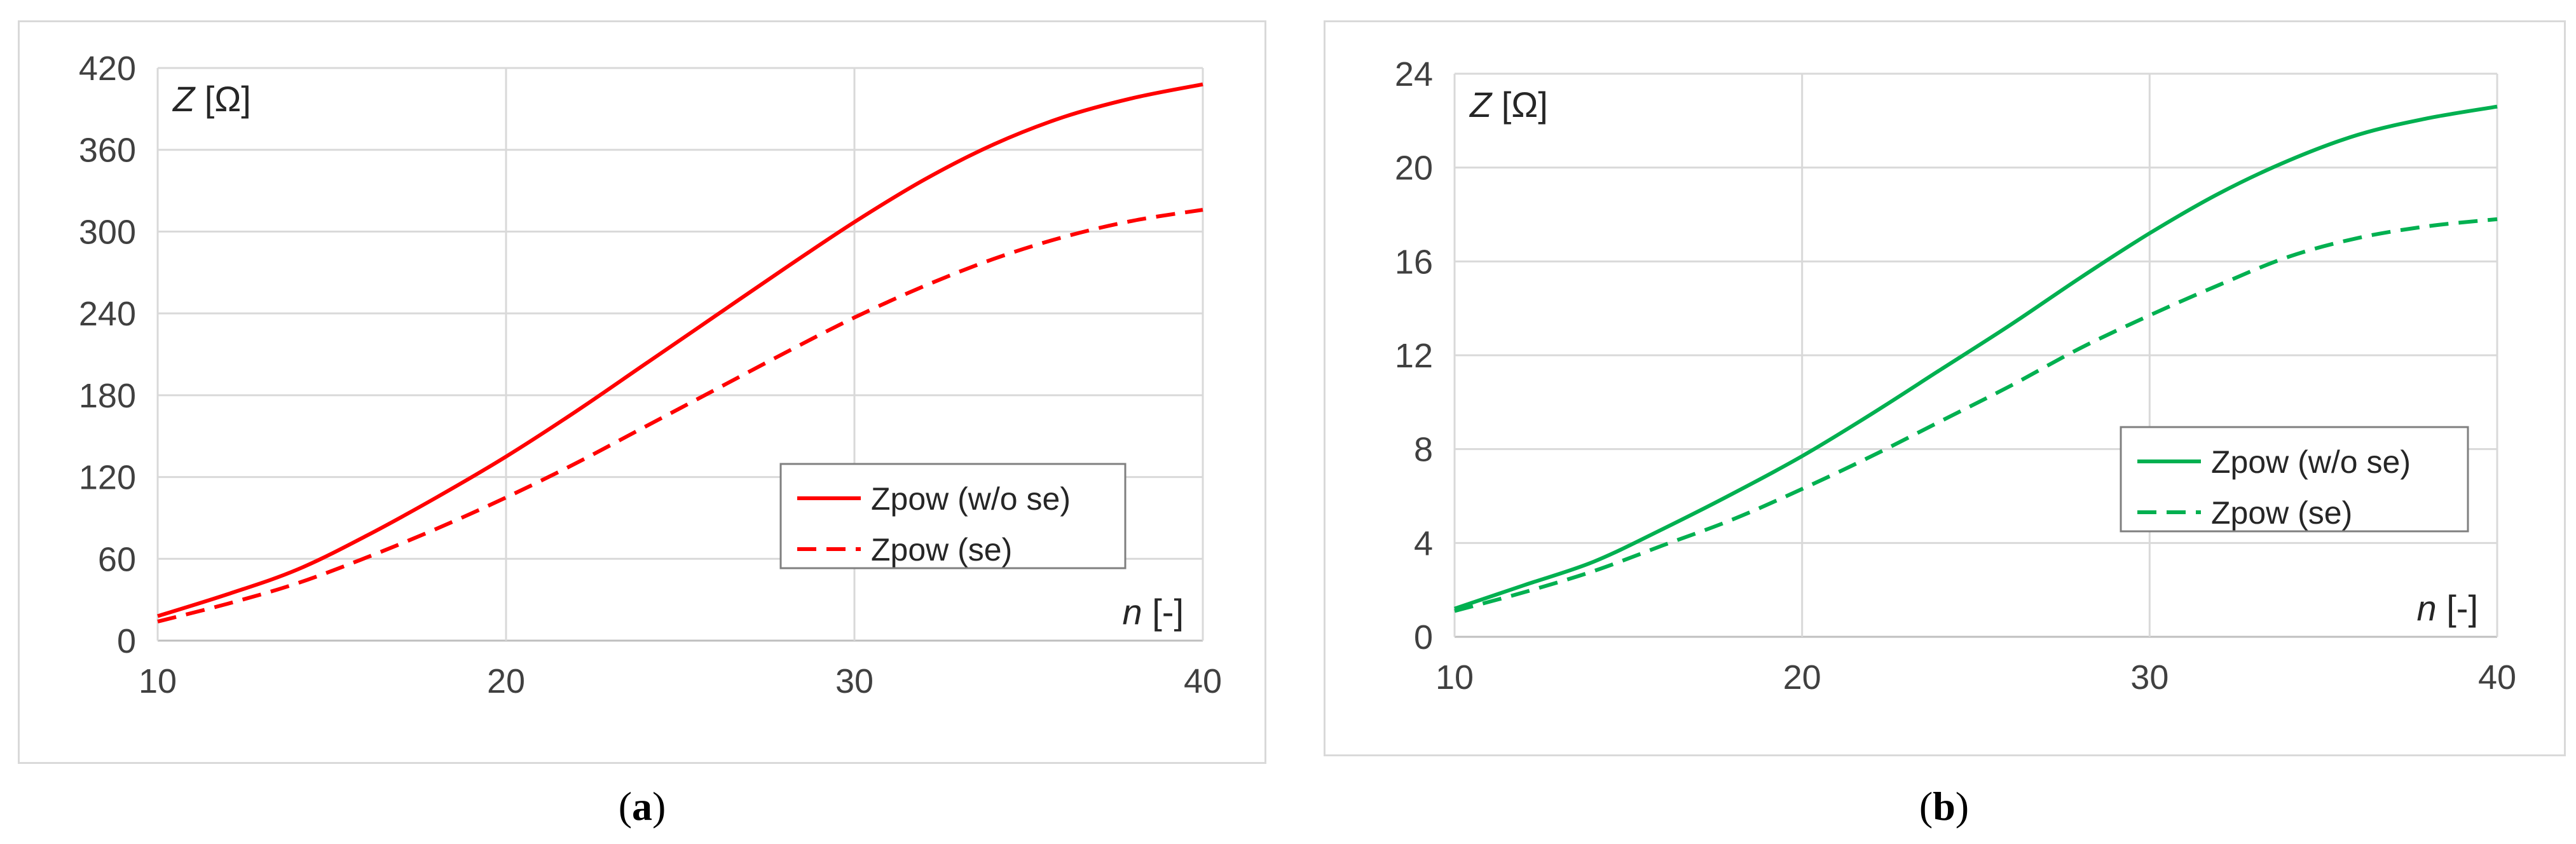  I want to click on panel-a-x-tick-label: 40, so click(1203, 681).